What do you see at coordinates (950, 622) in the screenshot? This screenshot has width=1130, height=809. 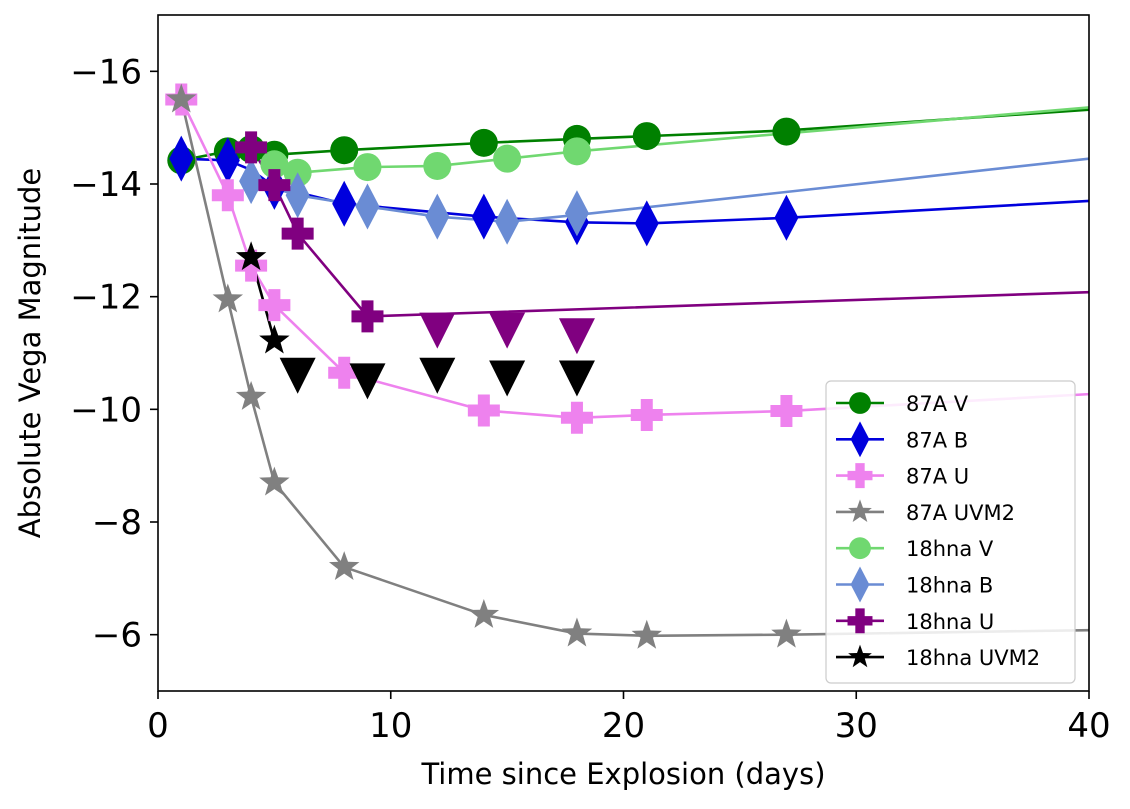 I see `legend-label: 18hna U` at bounding box center [950, 622].